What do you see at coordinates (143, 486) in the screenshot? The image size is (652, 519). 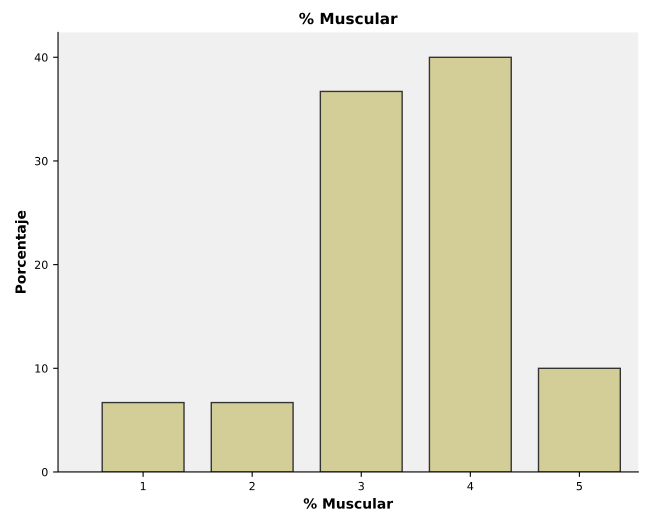 I see `x-tick-label: 1` at bounding box center [143, 486].